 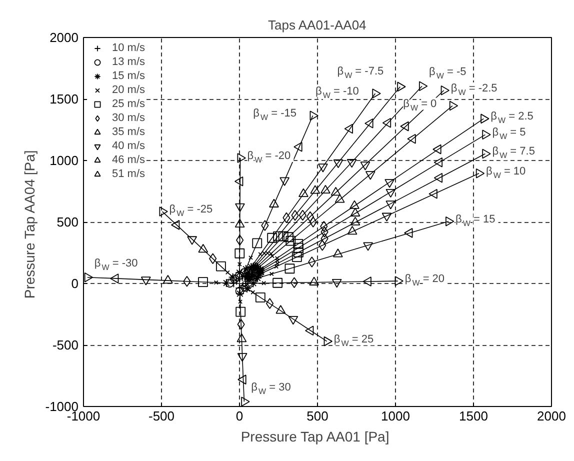 What do you see at coordinates (64, 160) in the screenshot?
I see `y-tick-label: 1000` at bounding box center [64, 160].